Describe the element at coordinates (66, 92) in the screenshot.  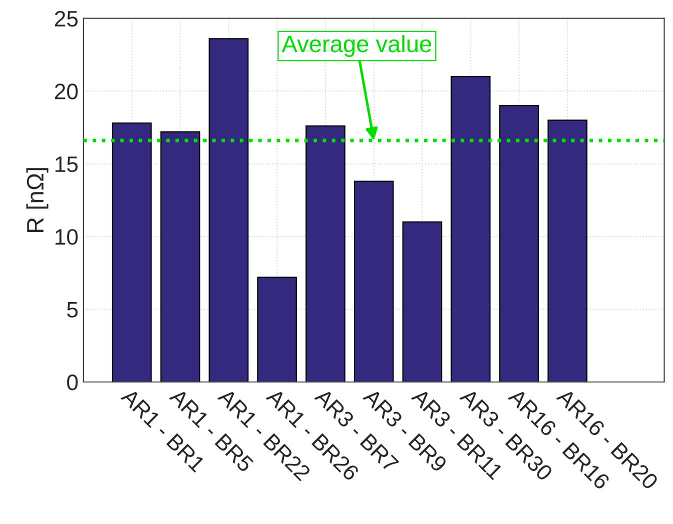
I see `y-tick-label: 20` at that location.